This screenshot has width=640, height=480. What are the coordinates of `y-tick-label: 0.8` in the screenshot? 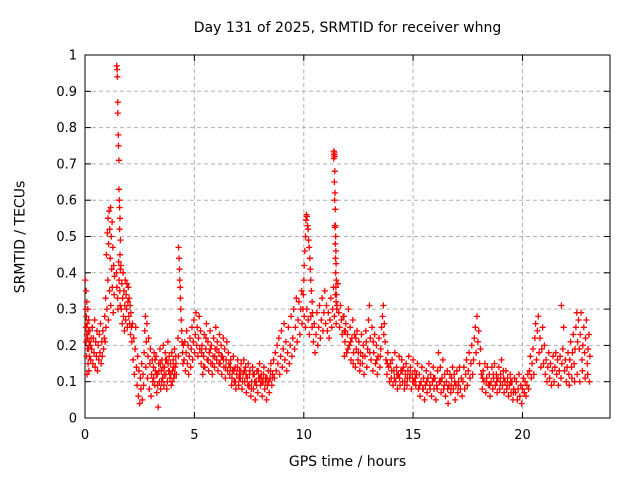 It's located at (66, 128).